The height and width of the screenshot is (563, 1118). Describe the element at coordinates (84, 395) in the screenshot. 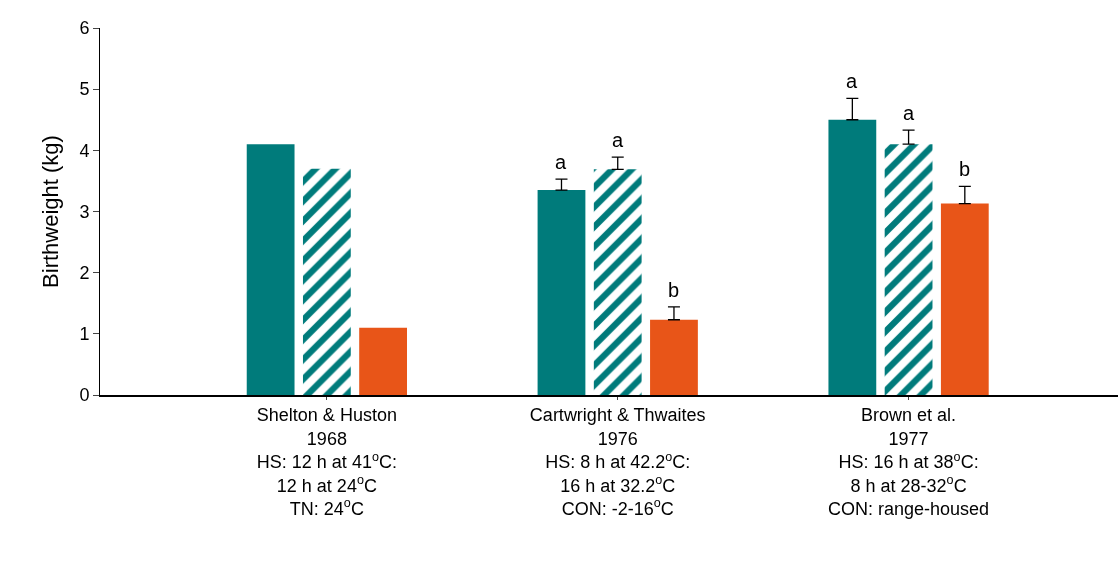

I see `y-tick-label: 0` at that location.